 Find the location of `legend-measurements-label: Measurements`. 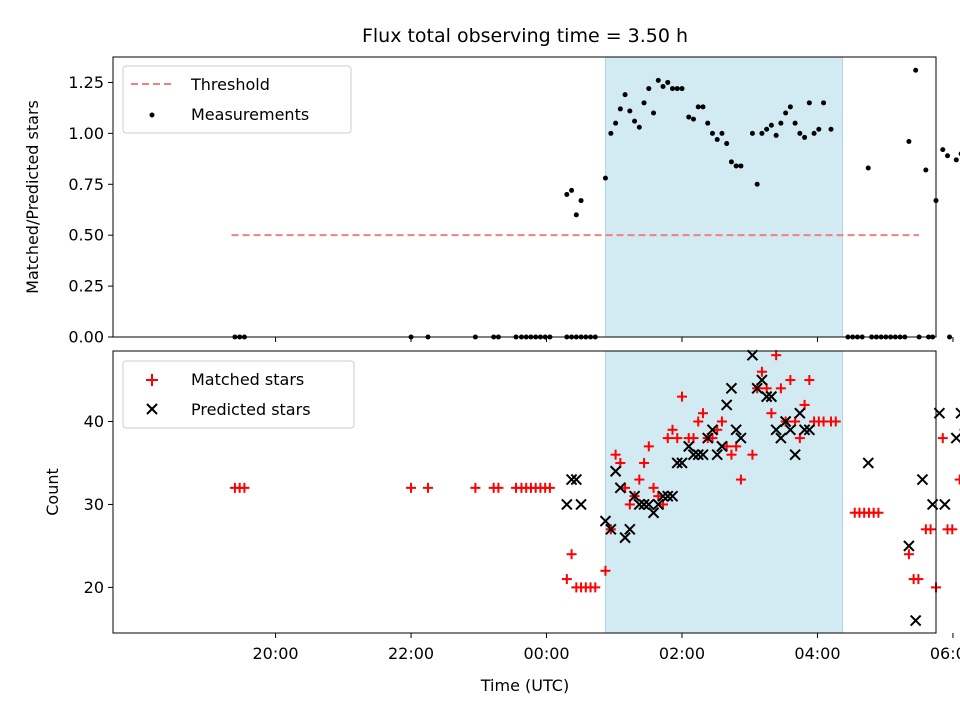

legend-measurements-label: Measurements is located at coordinates (250, 114).